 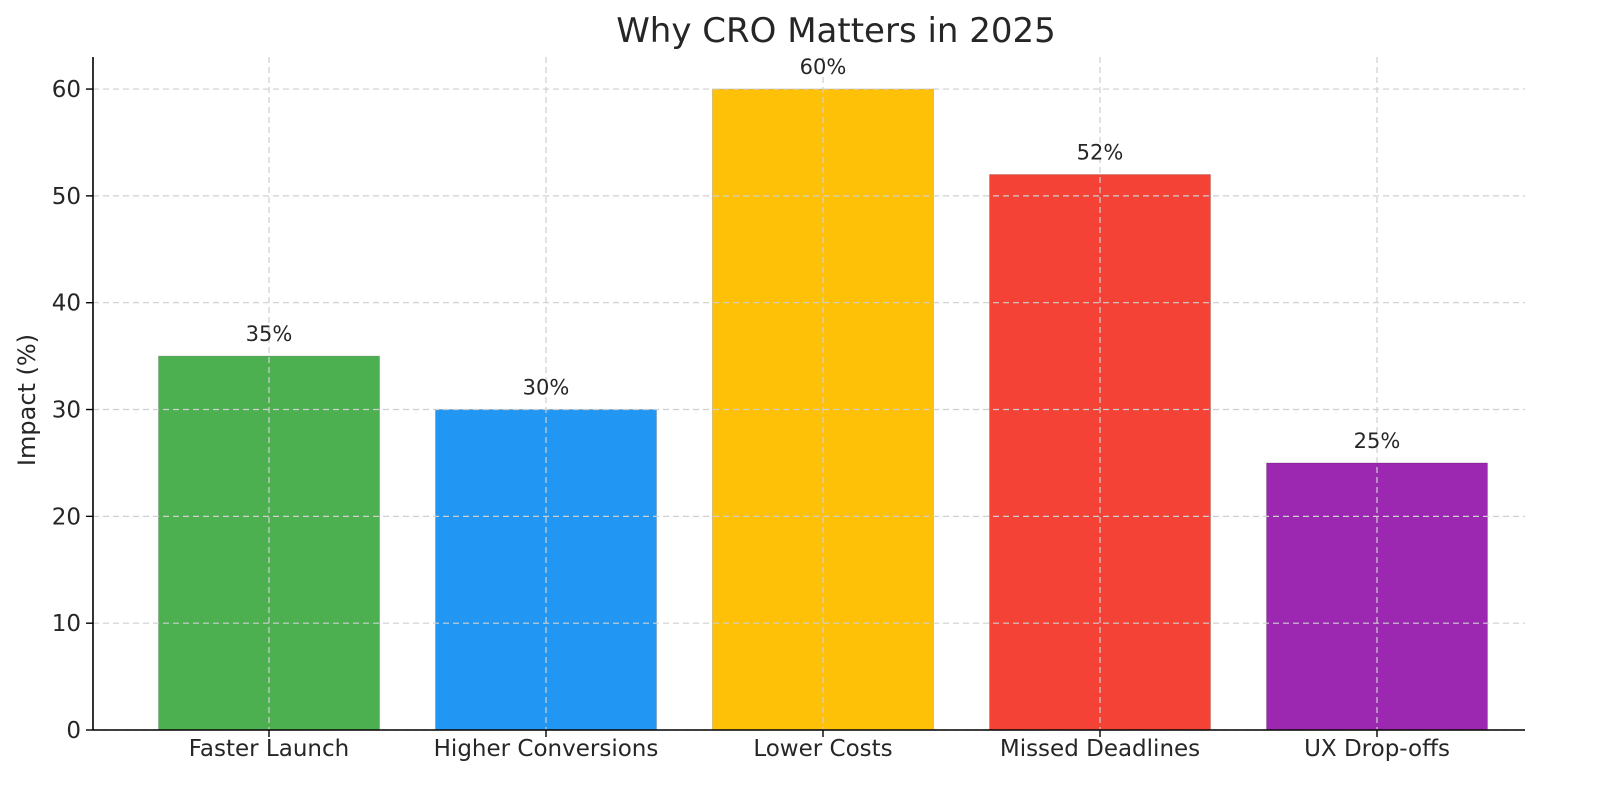 I want to click on y-axis-label: Impact (%), so click(x=27, y=400).